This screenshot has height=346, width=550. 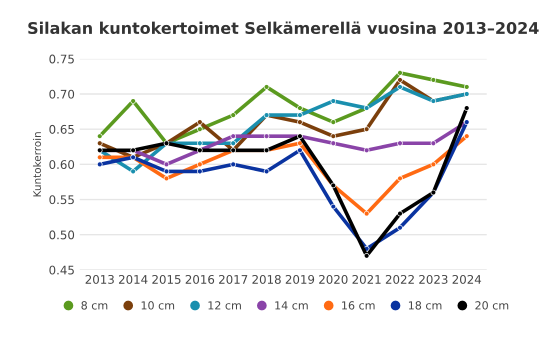 I want to click on legend-label: 14 cm, so click(x=291, y=305).